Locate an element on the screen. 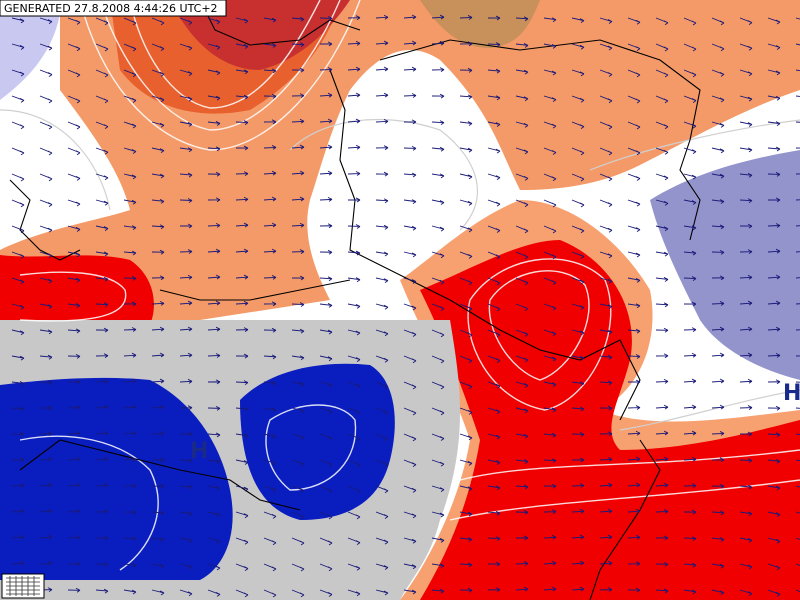  border is located at coordinates (160, 475).